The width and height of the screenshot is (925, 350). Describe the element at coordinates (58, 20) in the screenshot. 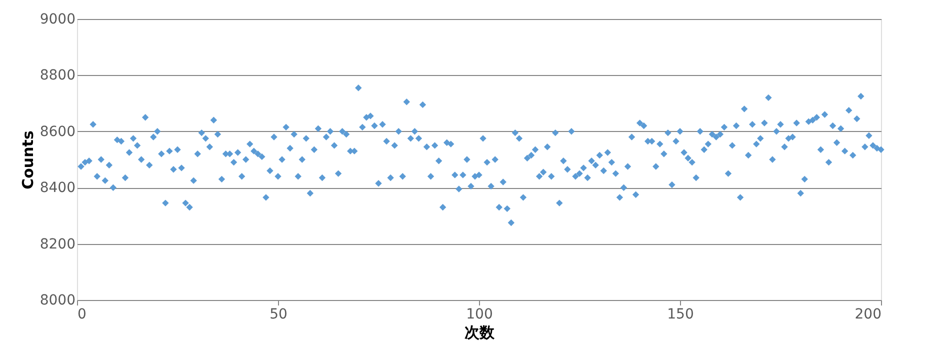

I see `y-tick-label: 9000` at that location.